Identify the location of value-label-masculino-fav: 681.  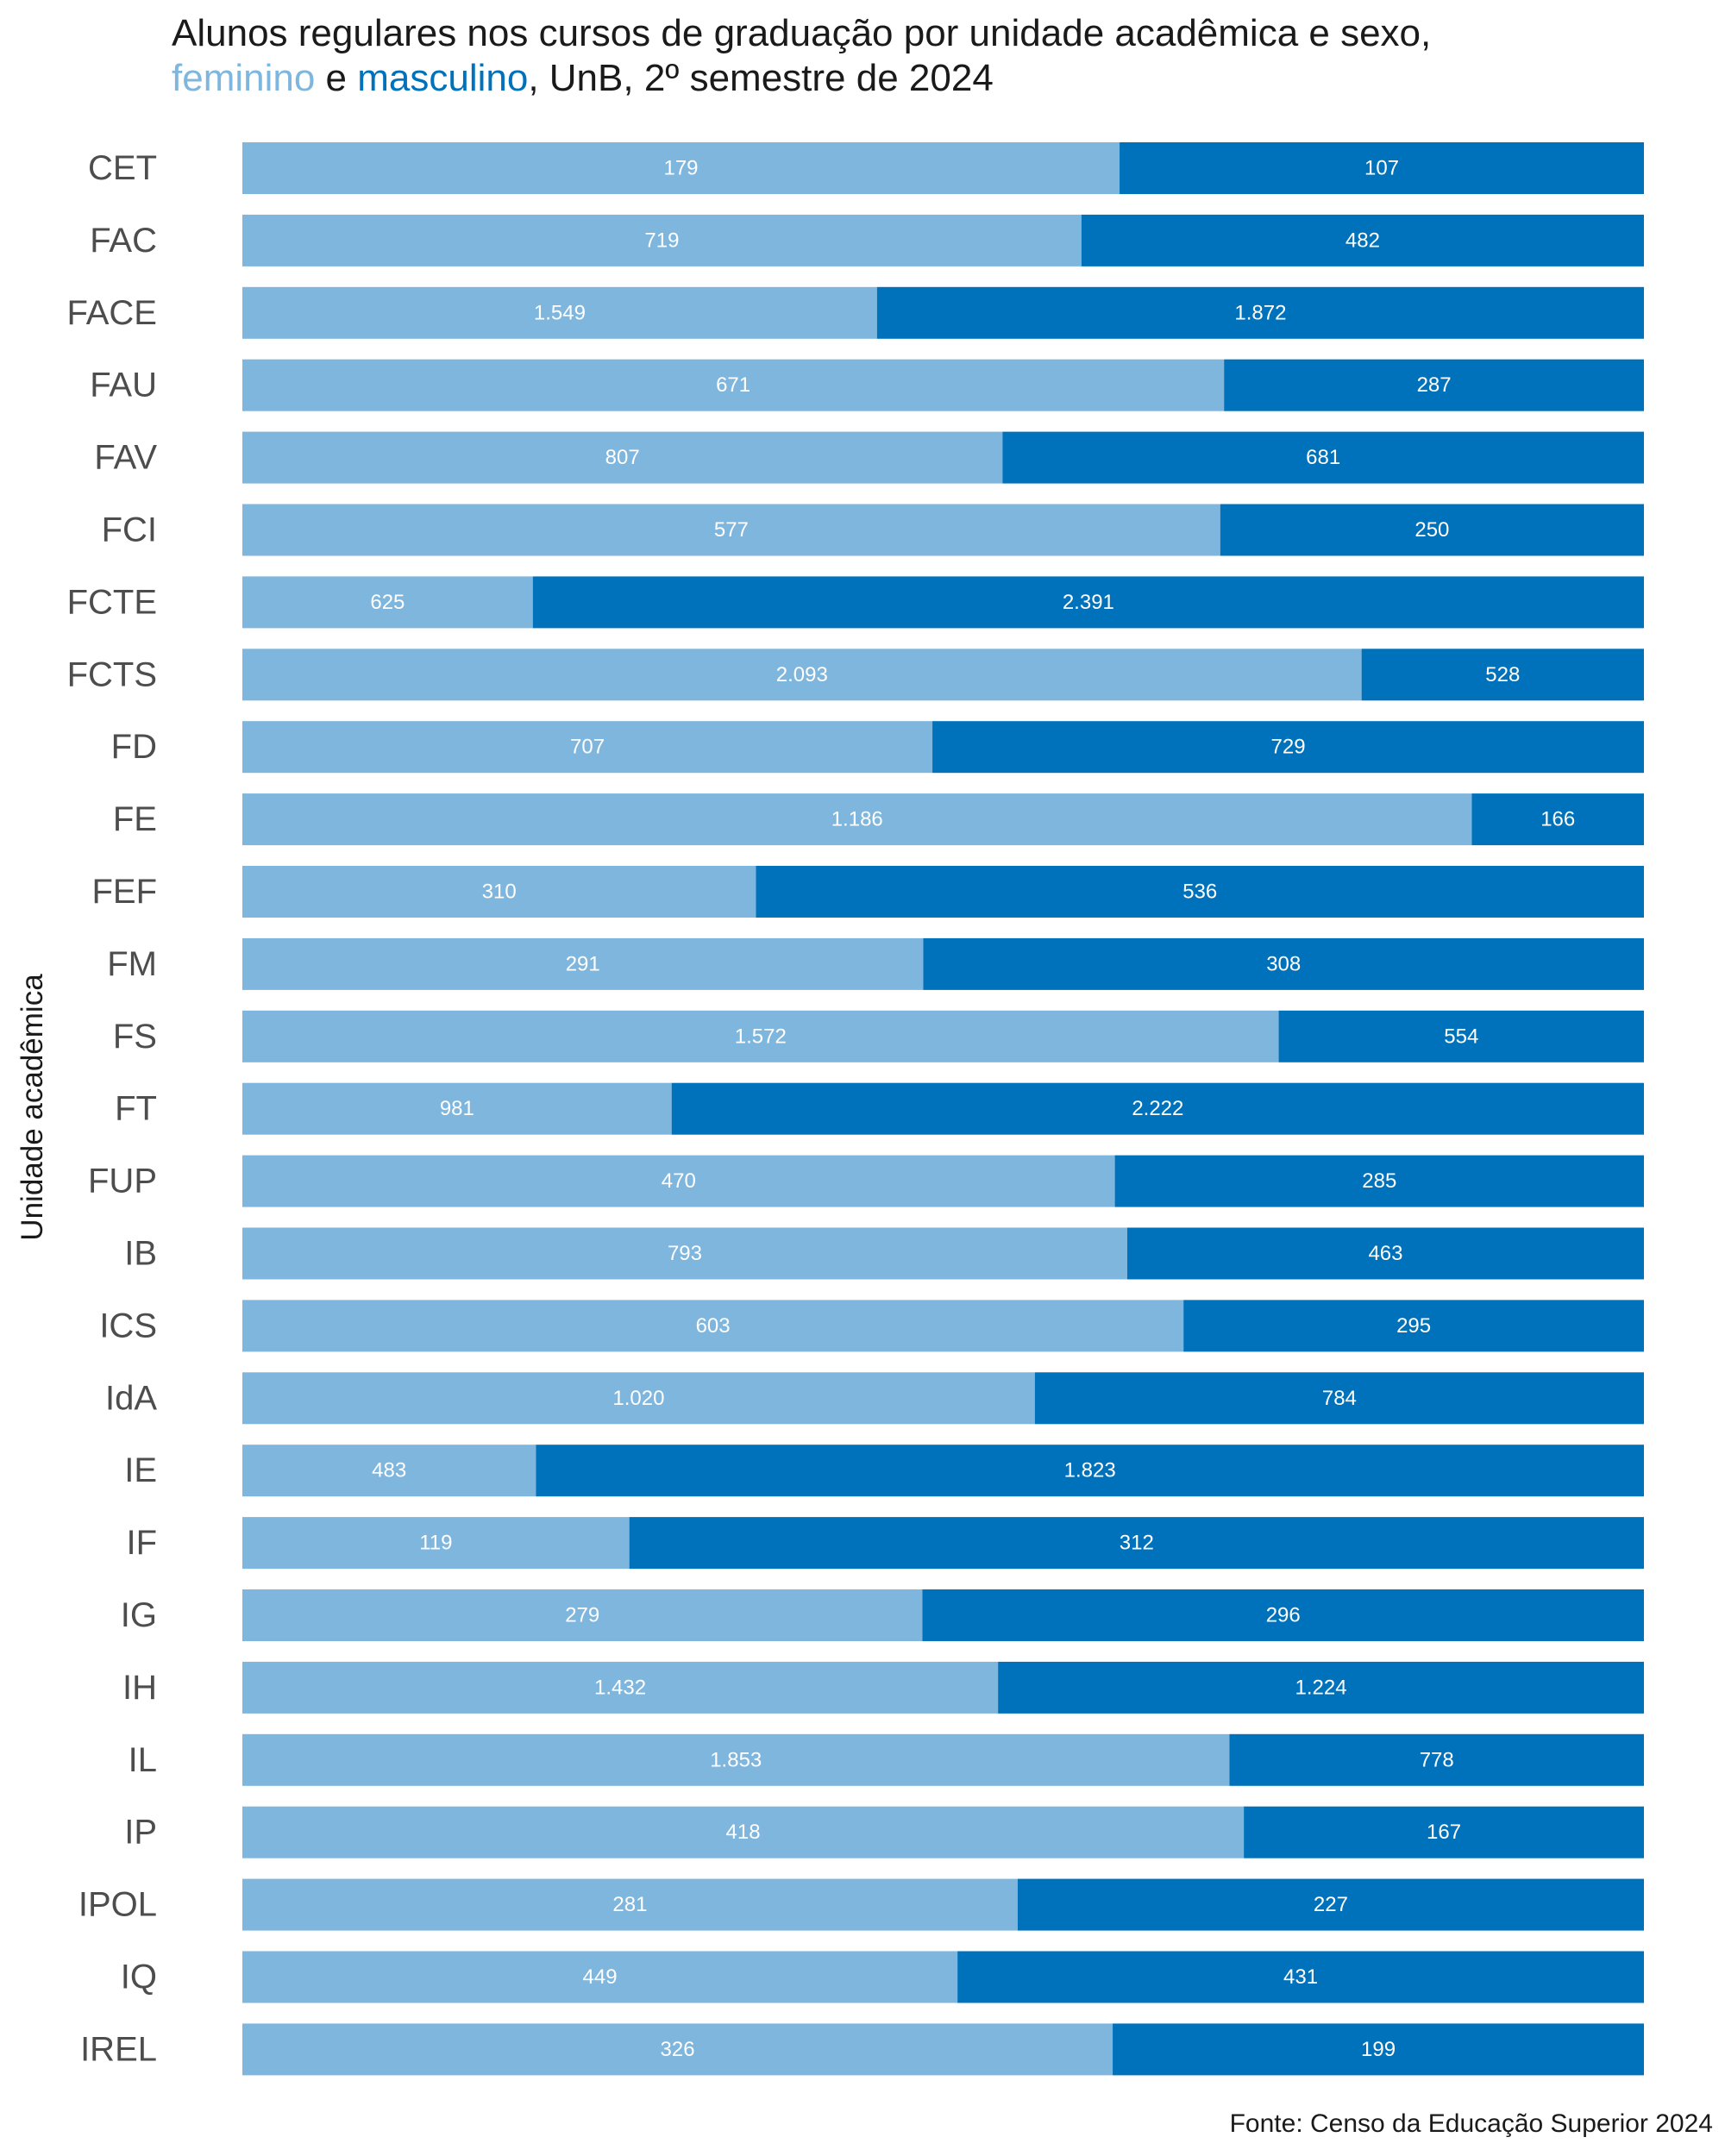
(1323, 457).